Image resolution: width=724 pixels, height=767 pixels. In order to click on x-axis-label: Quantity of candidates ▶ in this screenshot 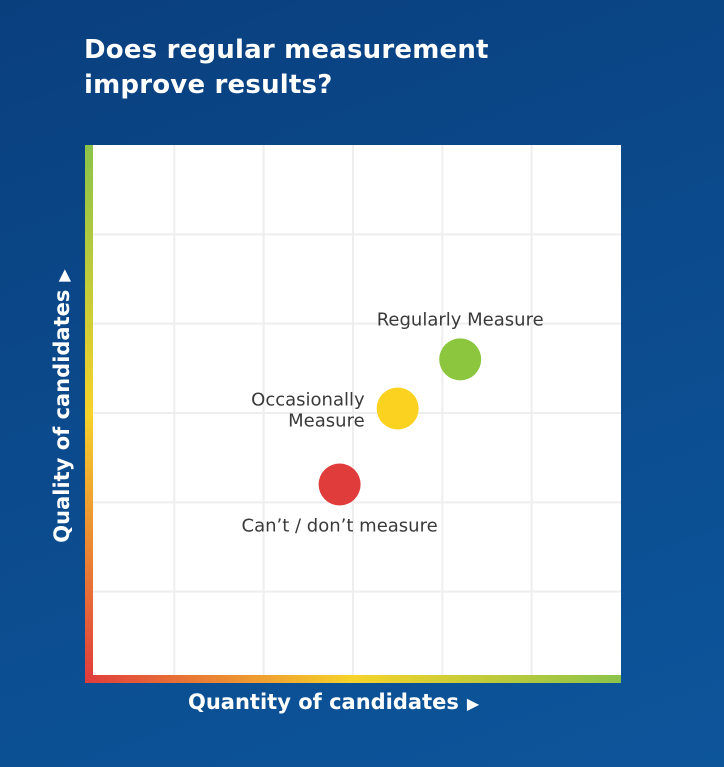, I will do `click(334, 702)`.